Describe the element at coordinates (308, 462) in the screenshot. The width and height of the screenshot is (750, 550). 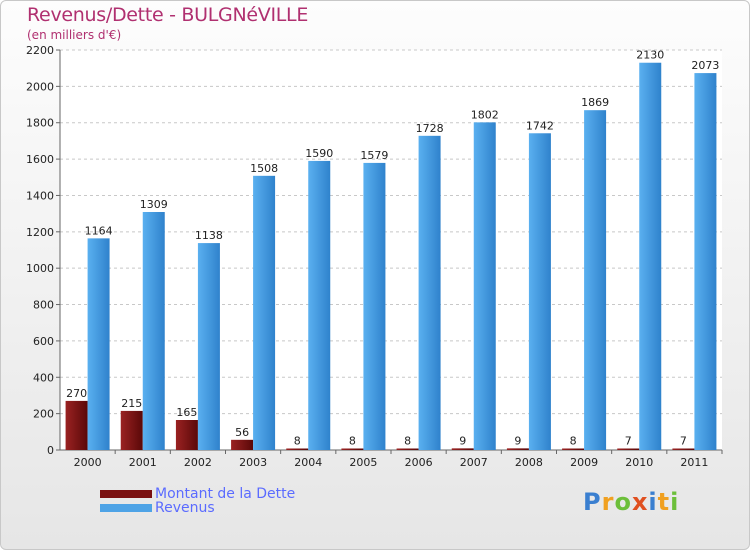
I see `x-tick-label: 2004` at that location.